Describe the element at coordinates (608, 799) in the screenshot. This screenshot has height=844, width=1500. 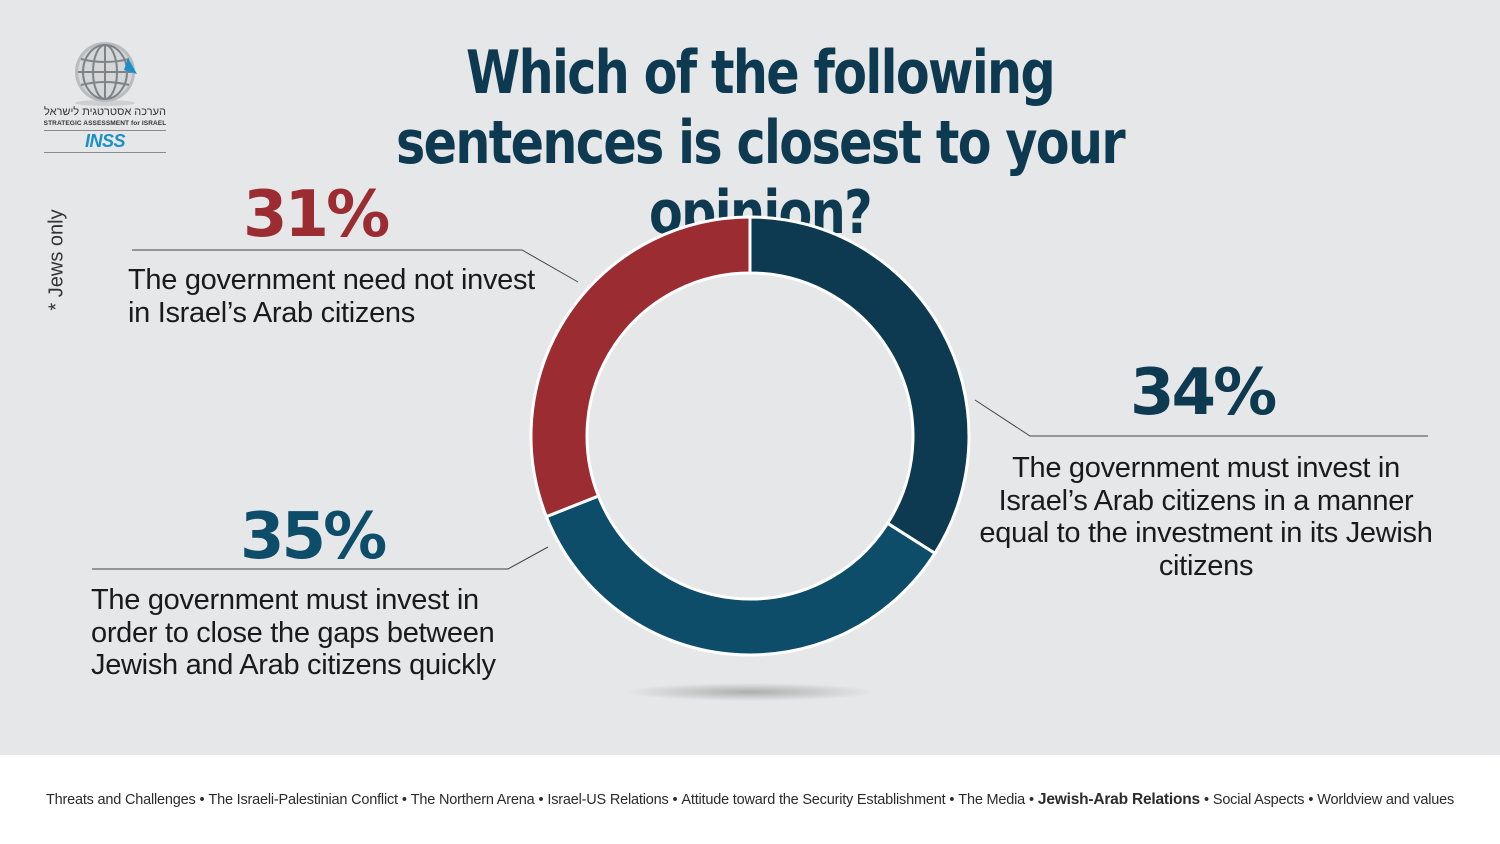
I see `topic-link-israel-us-relations: Israel-US Relations` at that location.